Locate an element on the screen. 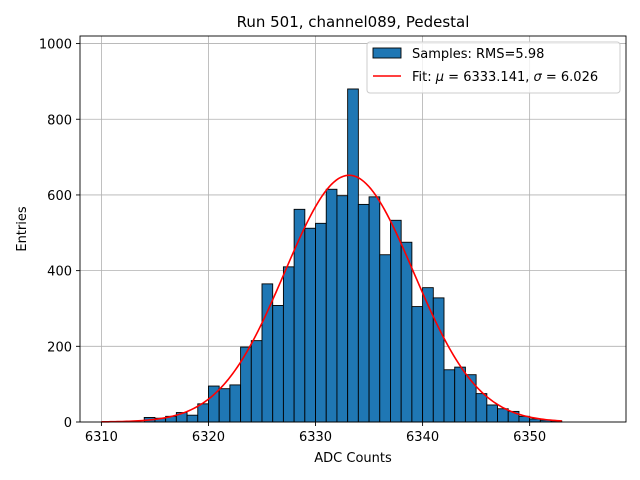 The width and height of the screenshot is (640, 480). legend-label-fit: Fit: μ = 6333.141, σ = 6.026 is located at coordinates (505, 77).